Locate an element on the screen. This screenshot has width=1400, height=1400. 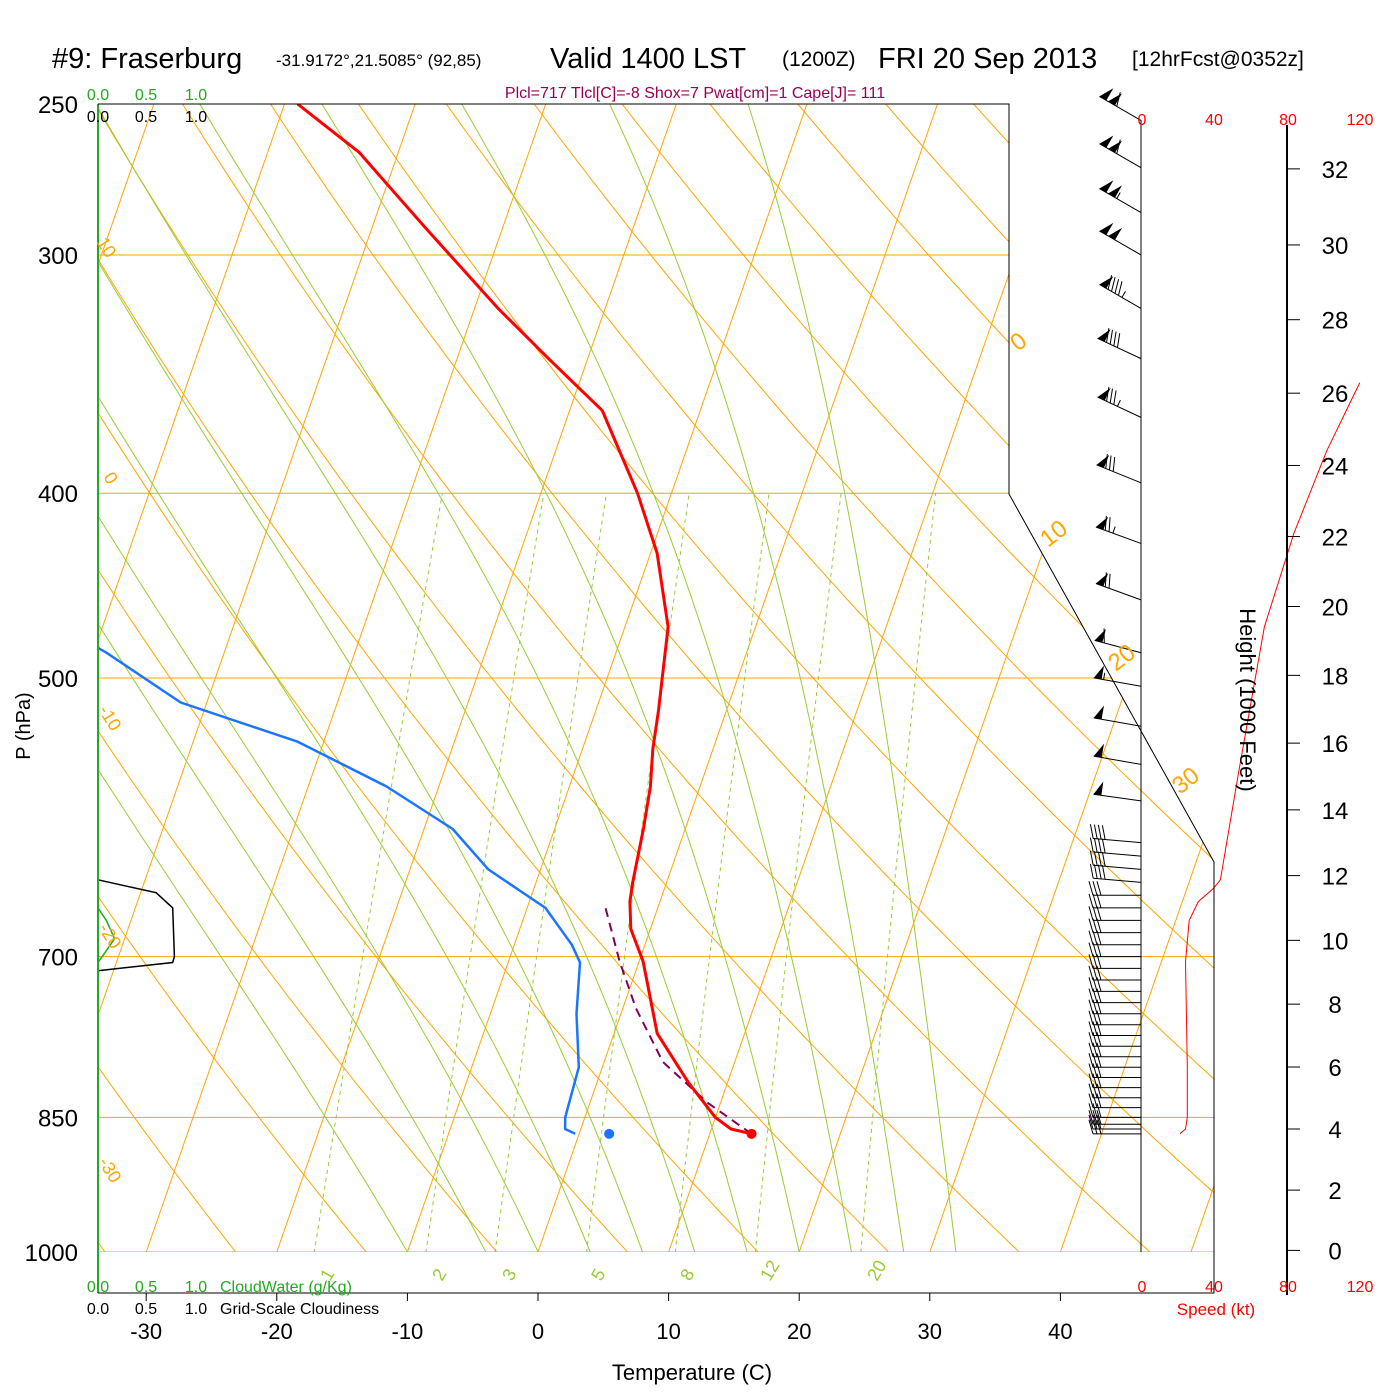
speed-tick-bottom: 120 is located at coordinates (1360, 1287).